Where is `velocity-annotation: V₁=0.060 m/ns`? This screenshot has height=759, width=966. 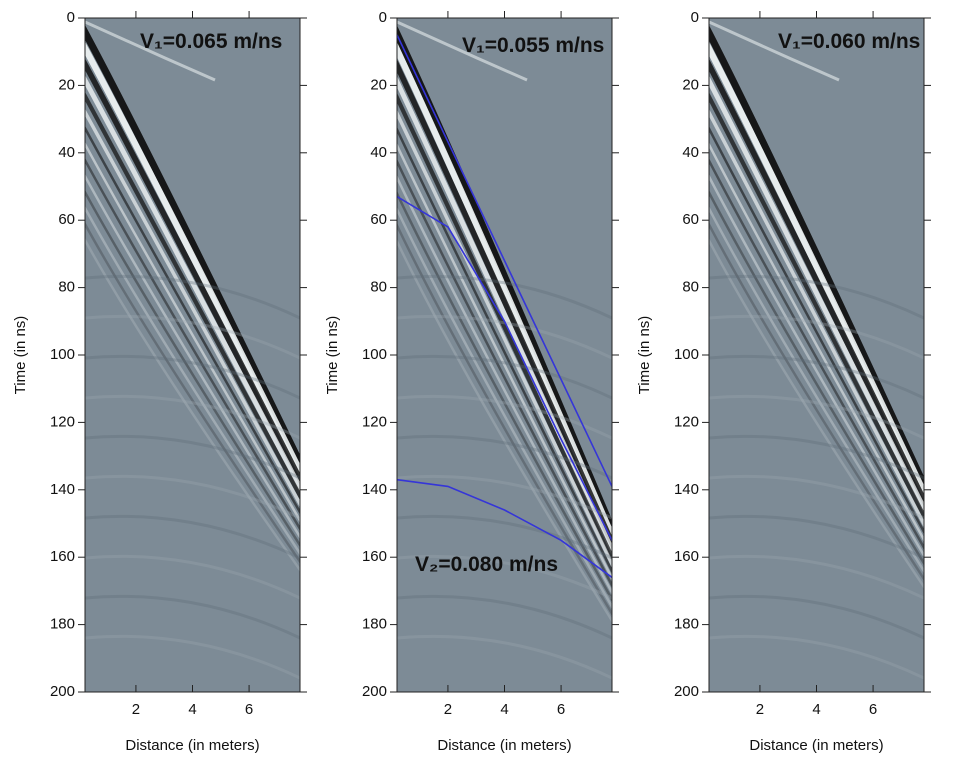
velocity-annotation: V₁=0.060 m/ns is located at coordinates (849, 41).